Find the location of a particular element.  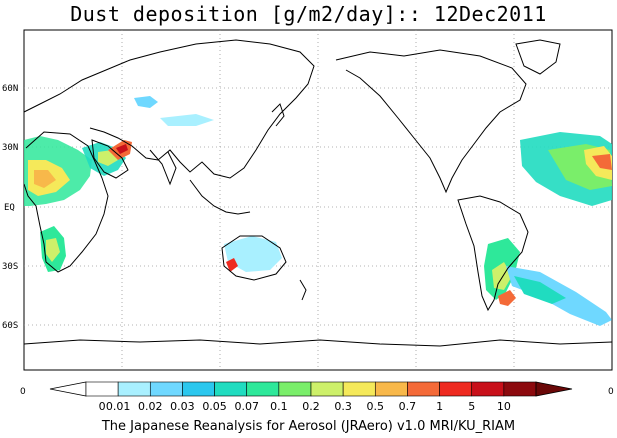

coast-se-asia is located at coordinates (220, 197).